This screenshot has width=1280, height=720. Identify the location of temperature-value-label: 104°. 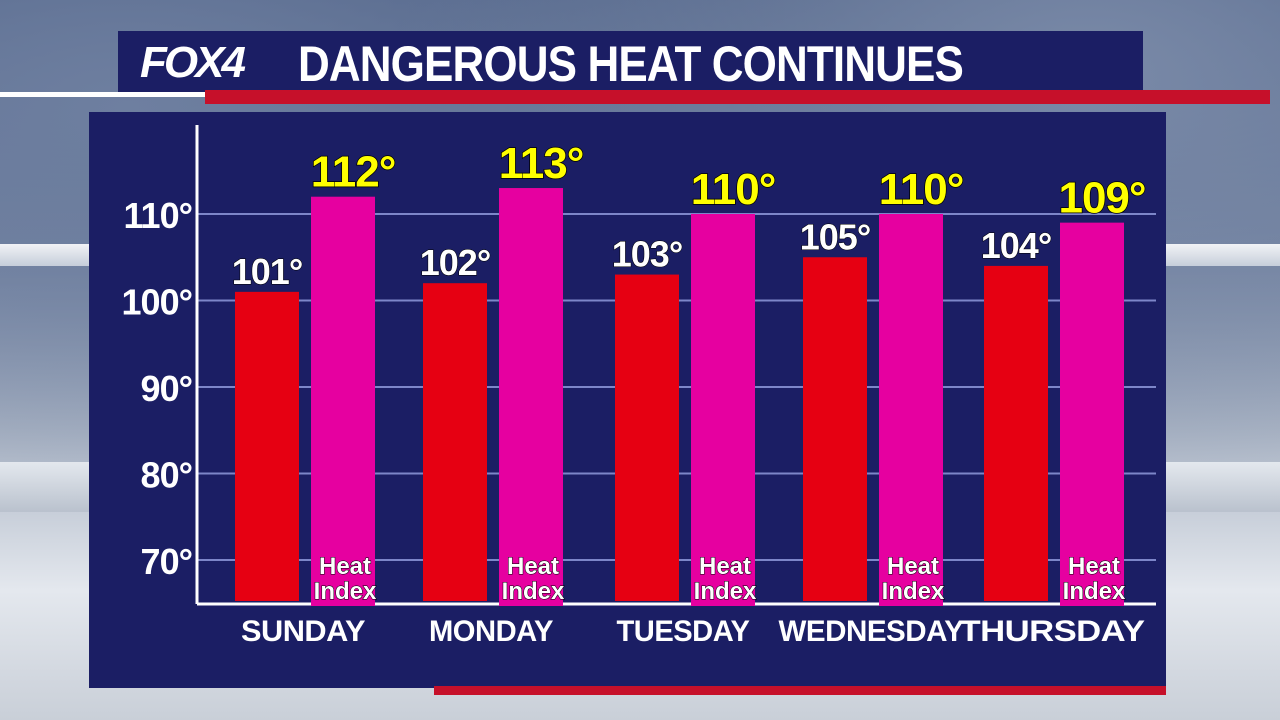
(1016, 245).